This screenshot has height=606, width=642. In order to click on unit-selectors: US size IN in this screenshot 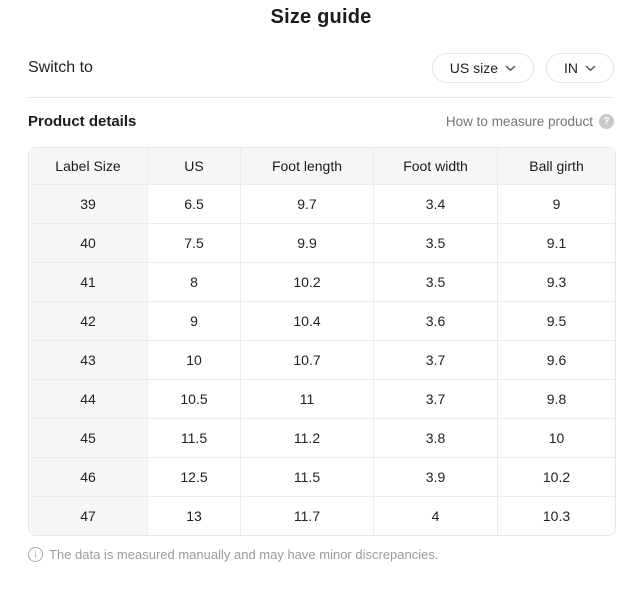, I will do `click(522, 68)`.